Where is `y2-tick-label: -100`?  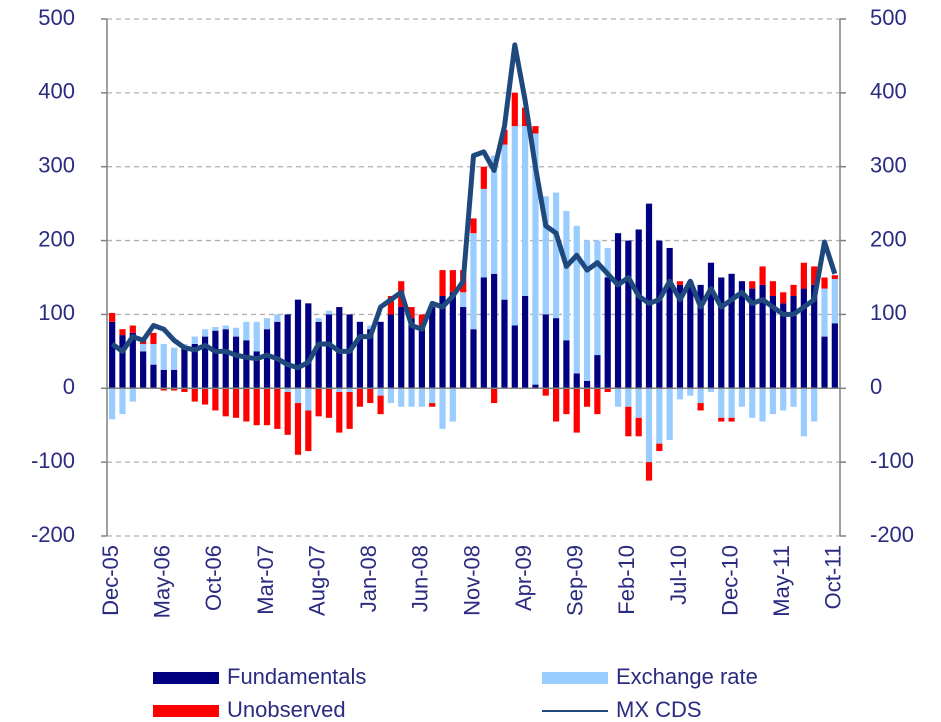
y2-tick-label: -100 is located at coordinates (892, 460).